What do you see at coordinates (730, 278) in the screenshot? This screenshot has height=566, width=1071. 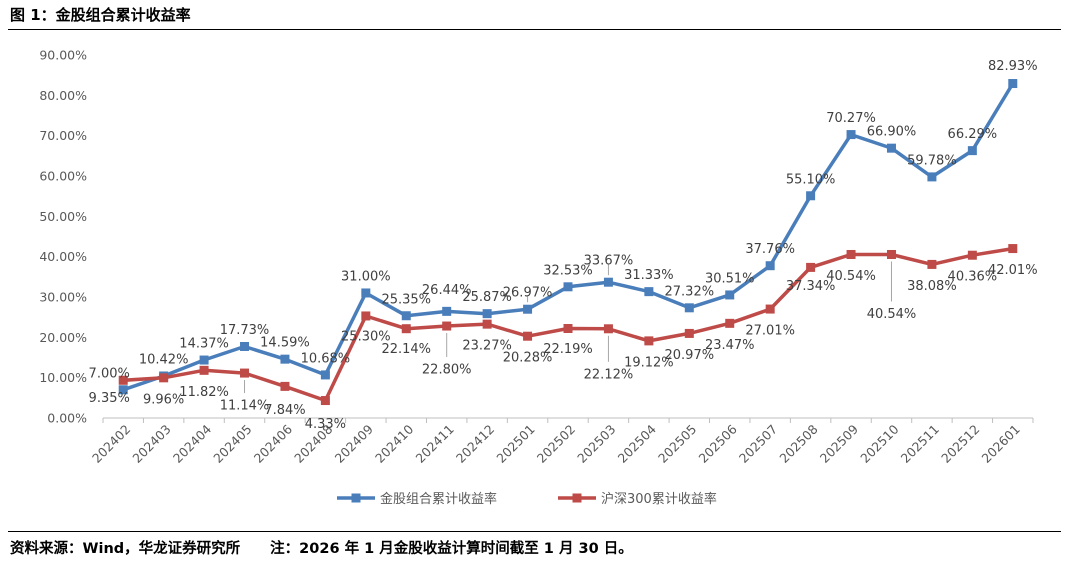 I see `data-label: 30.51%` at bounding box center [730, 278].